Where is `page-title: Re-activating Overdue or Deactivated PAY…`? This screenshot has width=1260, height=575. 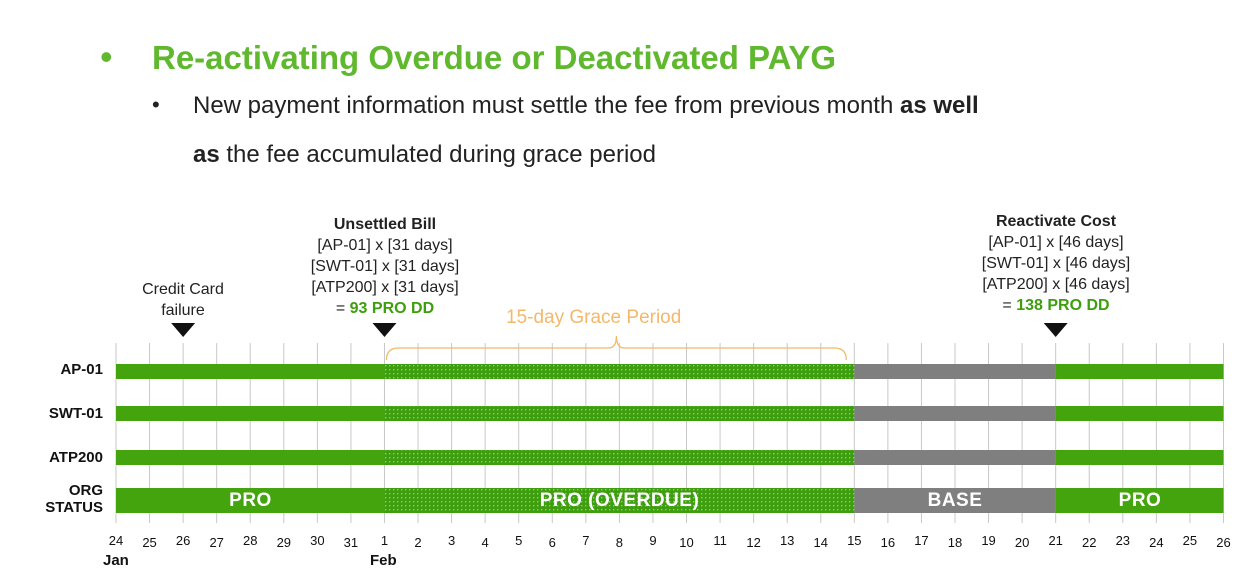 page-title: Re-activating Overdue or Deactivated PAY… is located at coordinates (494, 57).